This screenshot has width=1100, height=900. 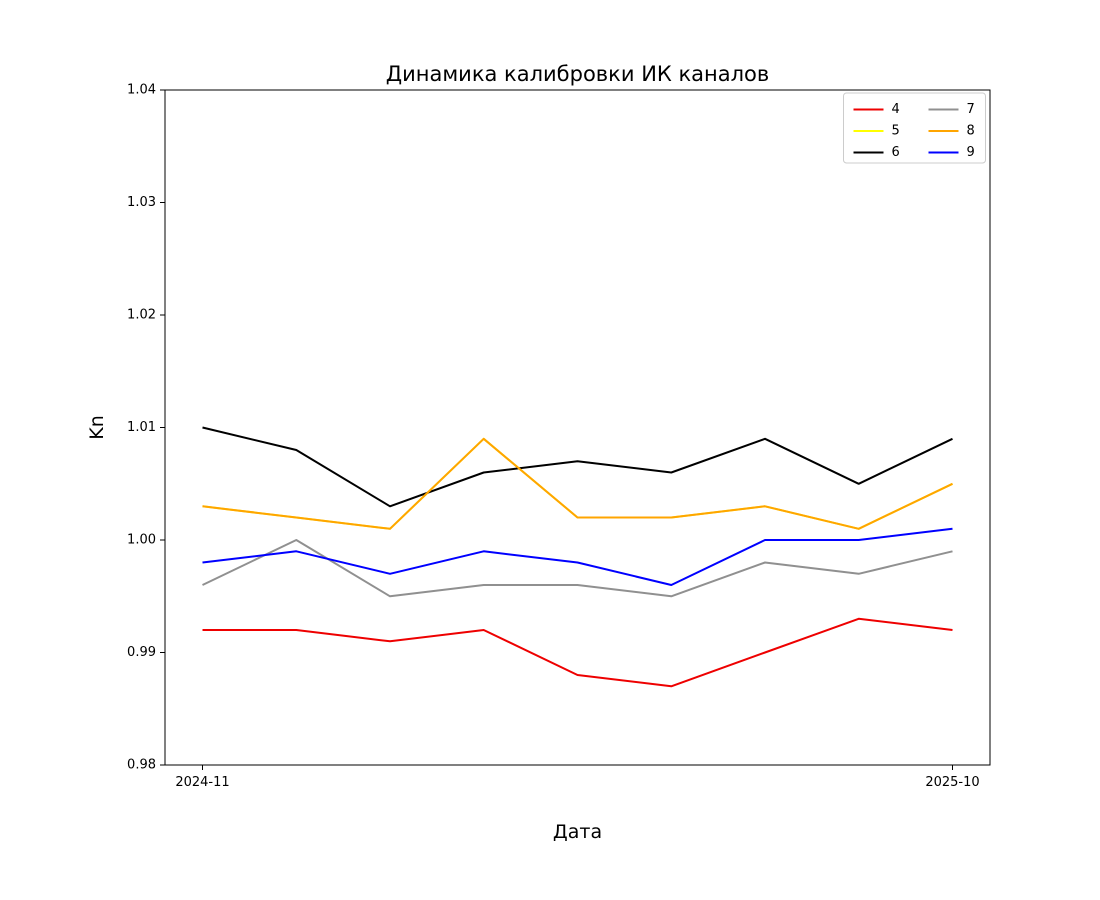 What do you see at coordinates (141, 765) in the screenshot?
I see `y-tick-label: 0.98` at bounding box center [141, 765].